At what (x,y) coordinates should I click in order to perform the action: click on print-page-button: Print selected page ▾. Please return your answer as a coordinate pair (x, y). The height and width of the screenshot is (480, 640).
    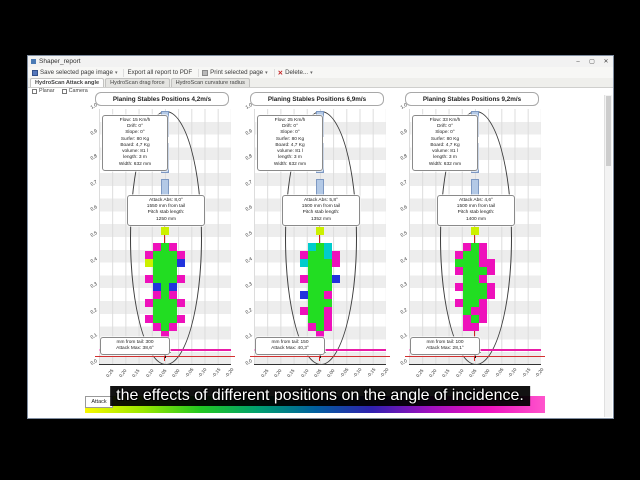
    Looking at the image, I should click on (235, 72).